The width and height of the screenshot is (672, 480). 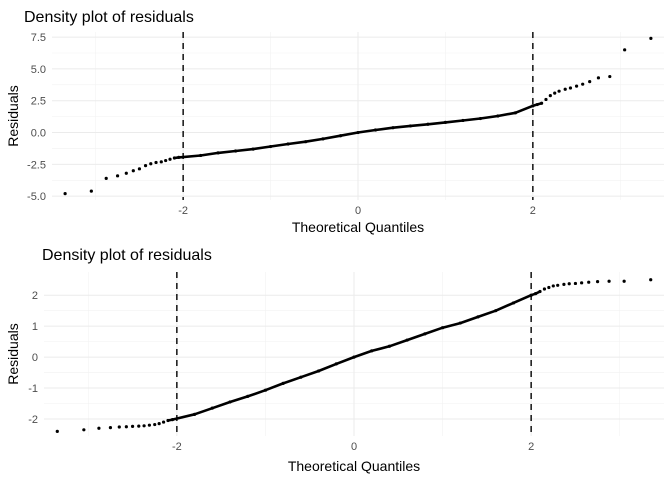 What do you see at coordinates (36, 197) in the screenshot?
I see `y-tick-label: -5.0` at bounding box center [36, 197].